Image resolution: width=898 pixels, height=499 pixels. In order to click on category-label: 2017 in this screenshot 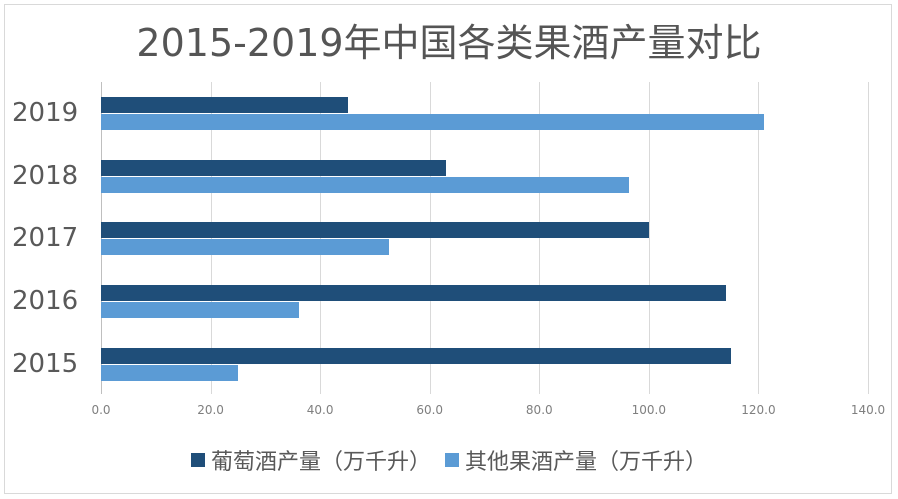, I will do `click(45, 238)`.